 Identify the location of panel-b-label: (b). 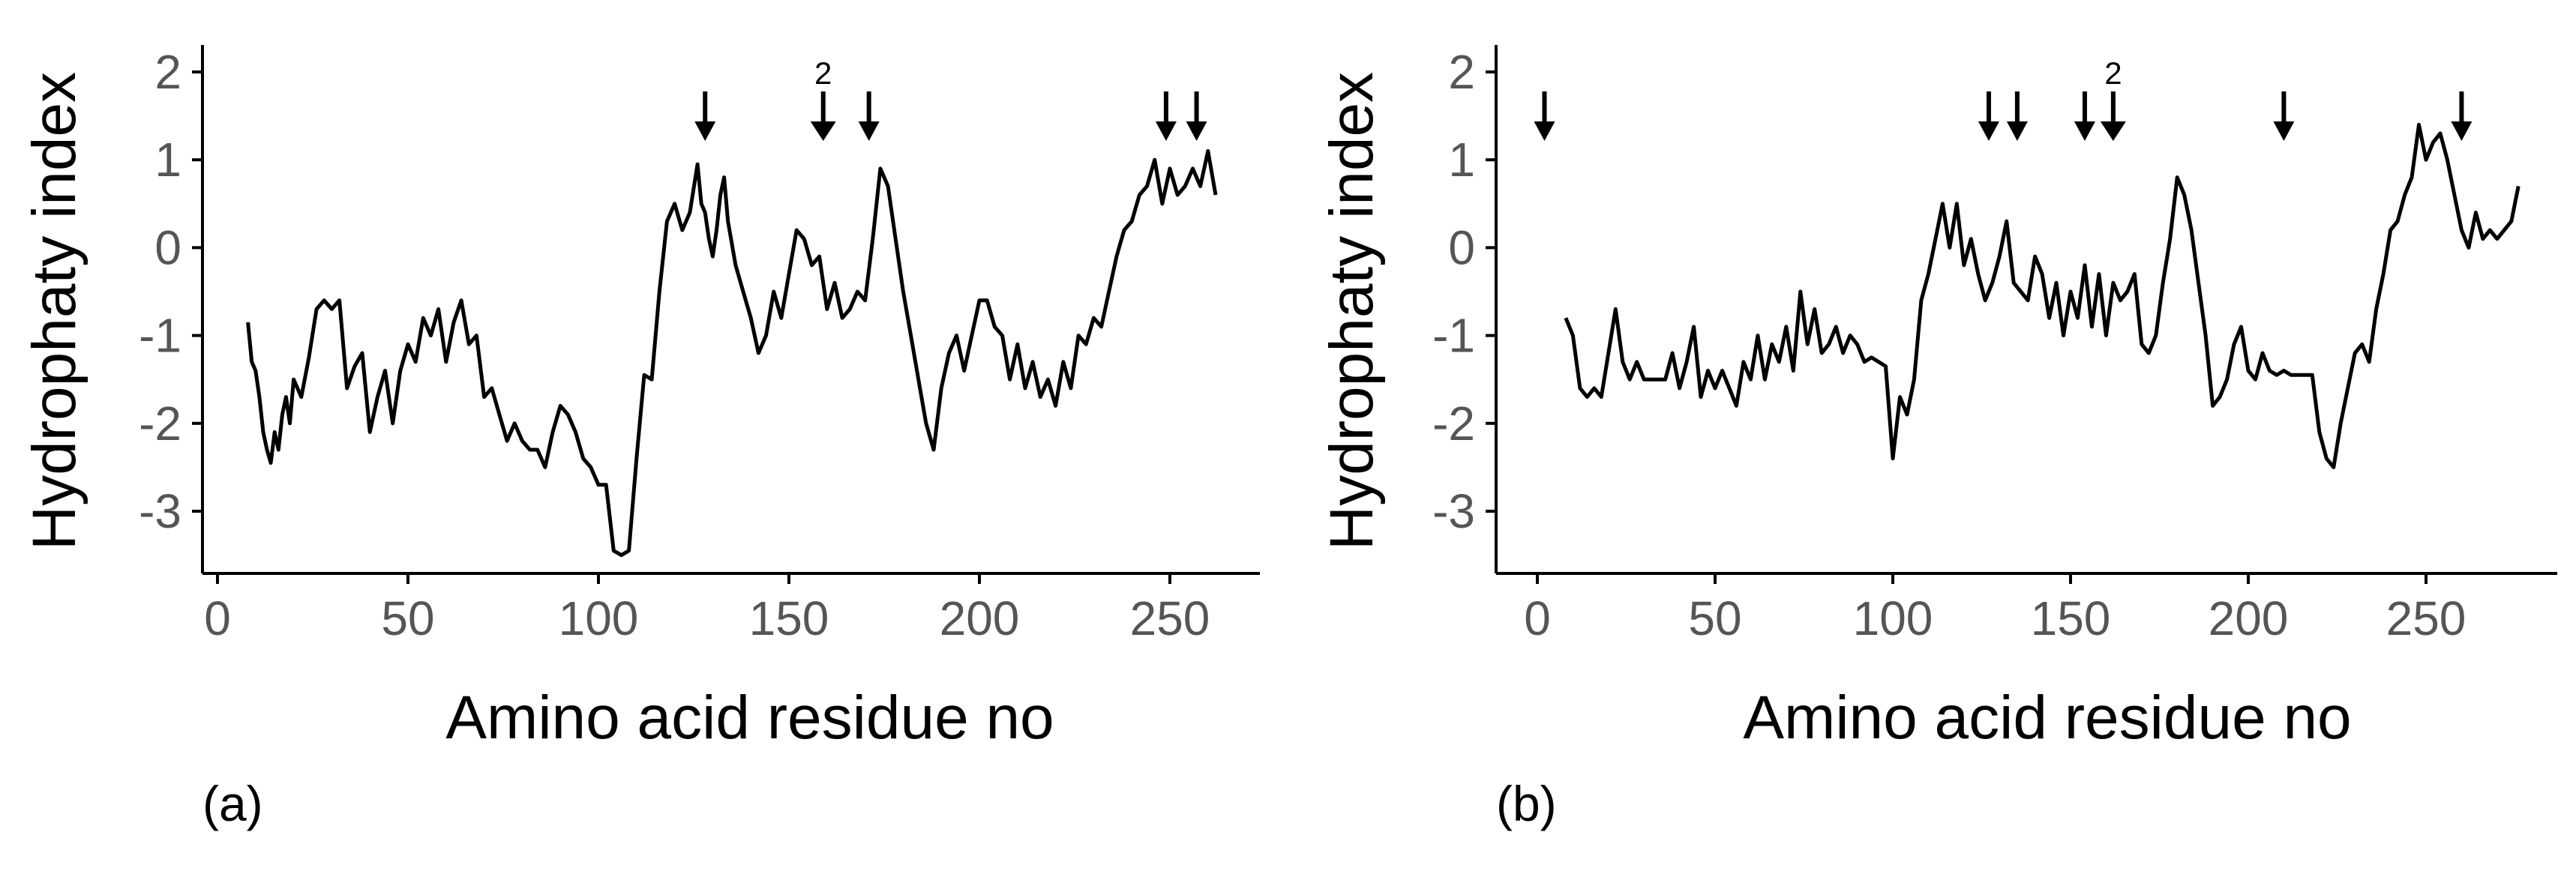
(1527, 803).